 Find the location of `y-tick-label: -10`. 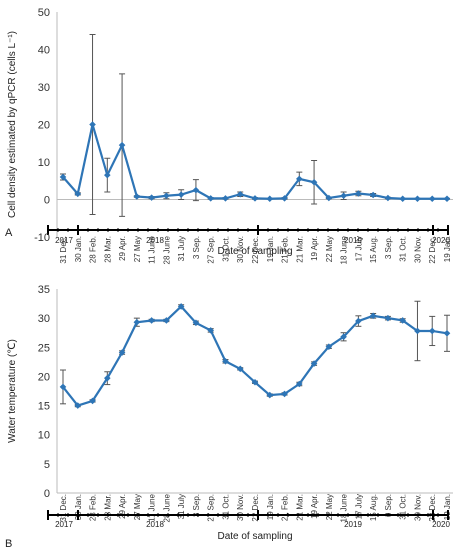

y-tick-label: -10 is located at coordinates (42, 238).